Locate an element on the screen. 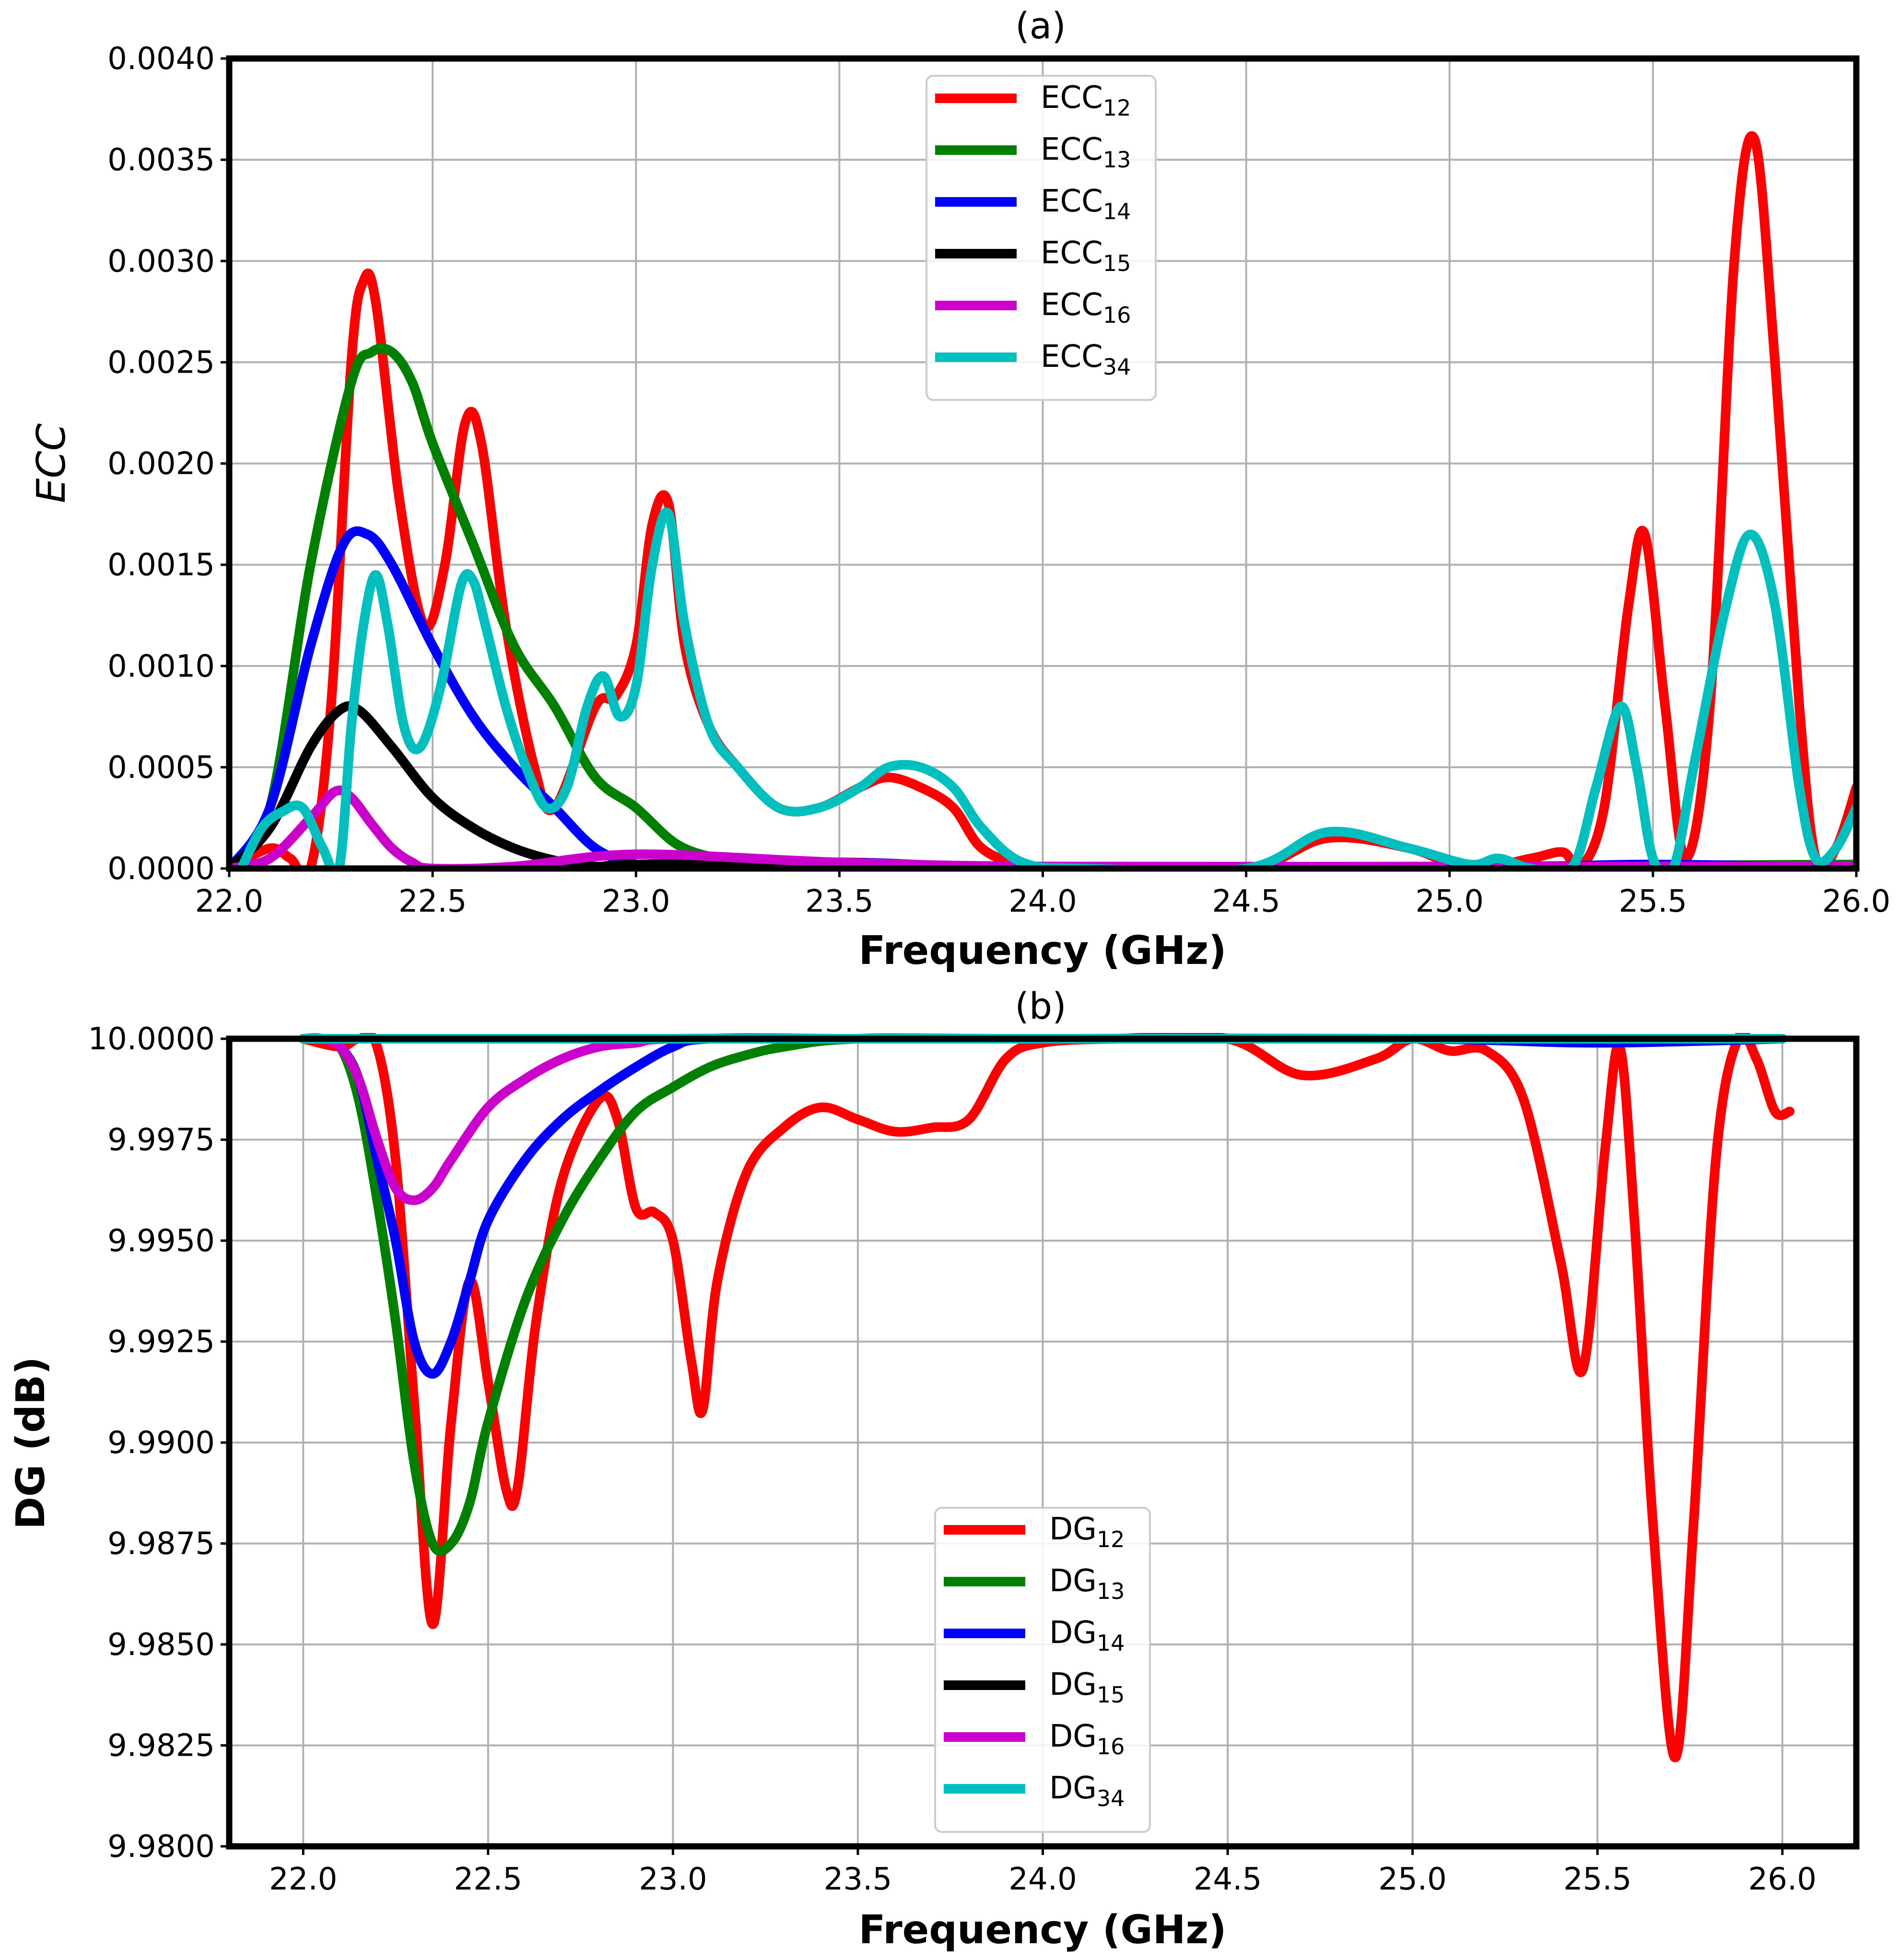  dg-legend: DG12 DG13 DG14 DG15 DG16 DG34 is located at coordinates (1043, 1670).